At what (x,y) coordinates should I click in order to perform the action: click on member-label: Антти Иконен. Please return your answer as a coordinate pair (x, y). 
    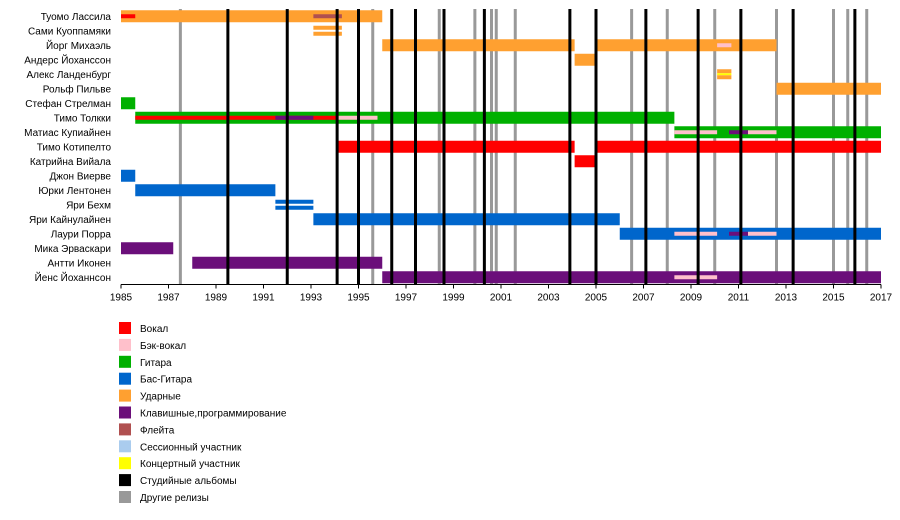
    Looking at the image, I should click on (79, 263).